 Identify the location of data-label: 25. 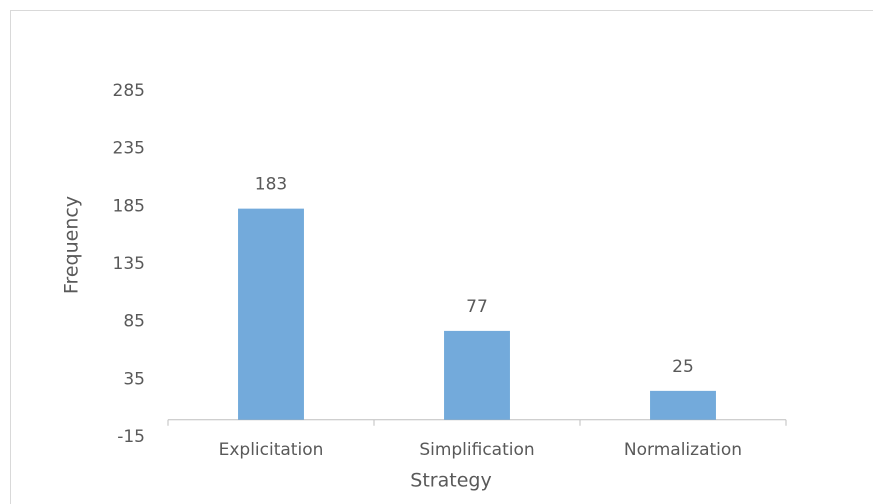
(683, 367).